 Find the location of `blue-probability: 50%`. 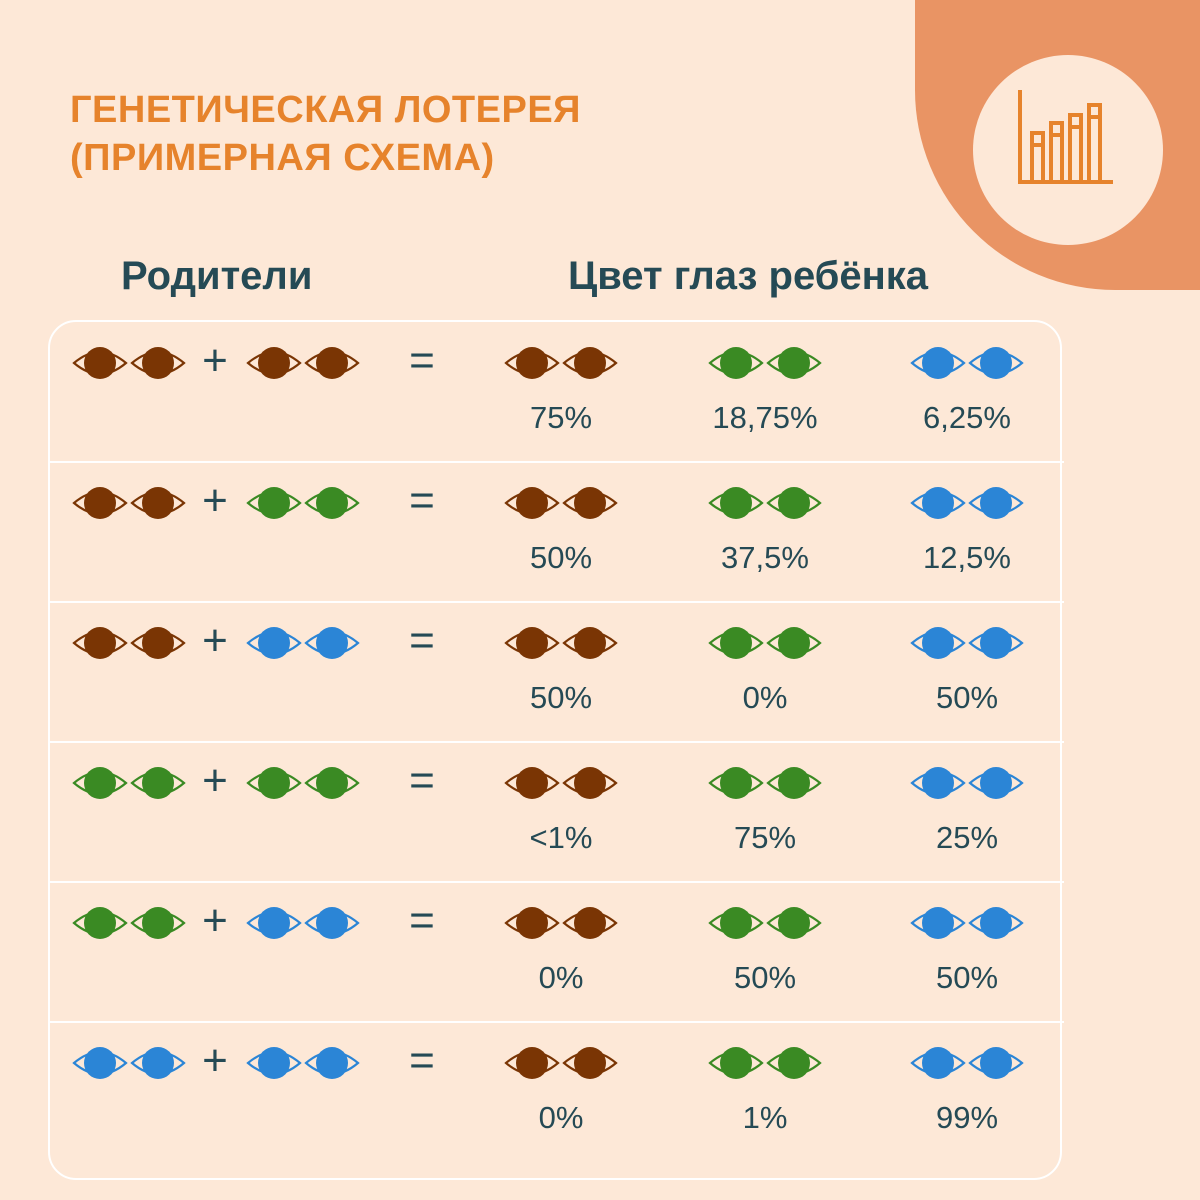

blue-probability: 50% is located at coordinates (967, 977).